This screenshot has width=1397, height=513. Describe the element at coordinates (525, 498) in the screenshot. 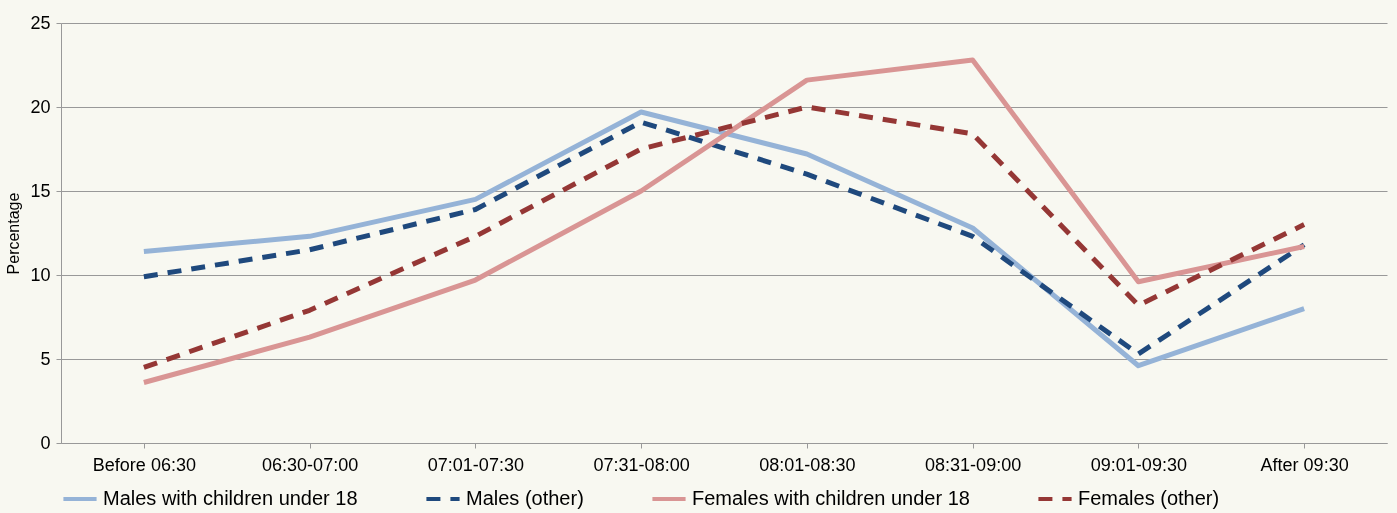

I see `legend-label: Males (other)` at that location.